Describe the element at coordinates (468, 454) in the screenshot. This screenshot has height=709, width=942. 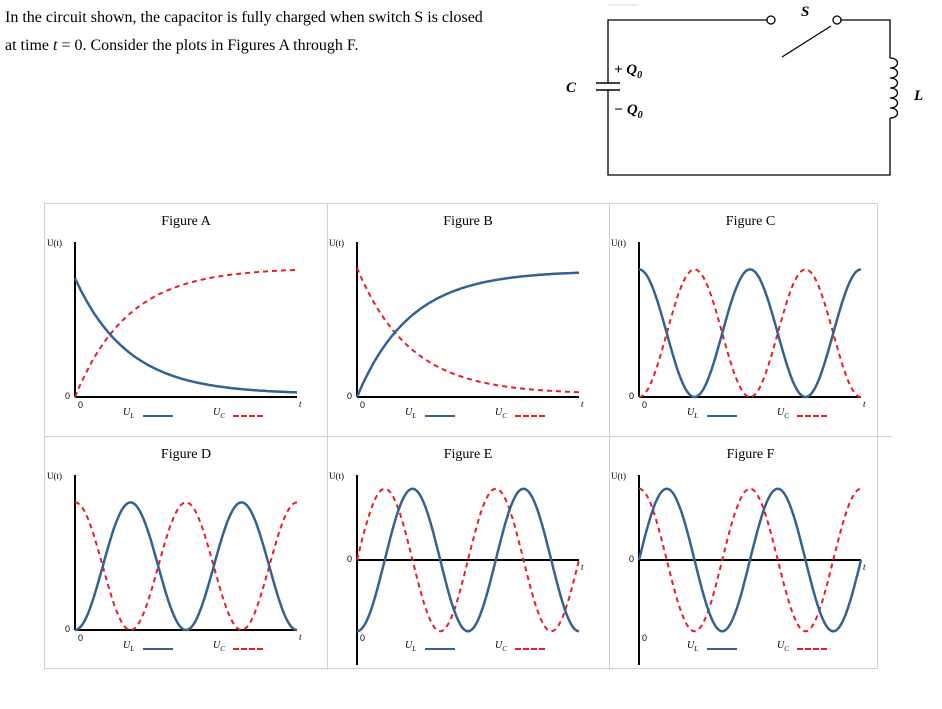
I see `figure-title: Figure E` at that location.